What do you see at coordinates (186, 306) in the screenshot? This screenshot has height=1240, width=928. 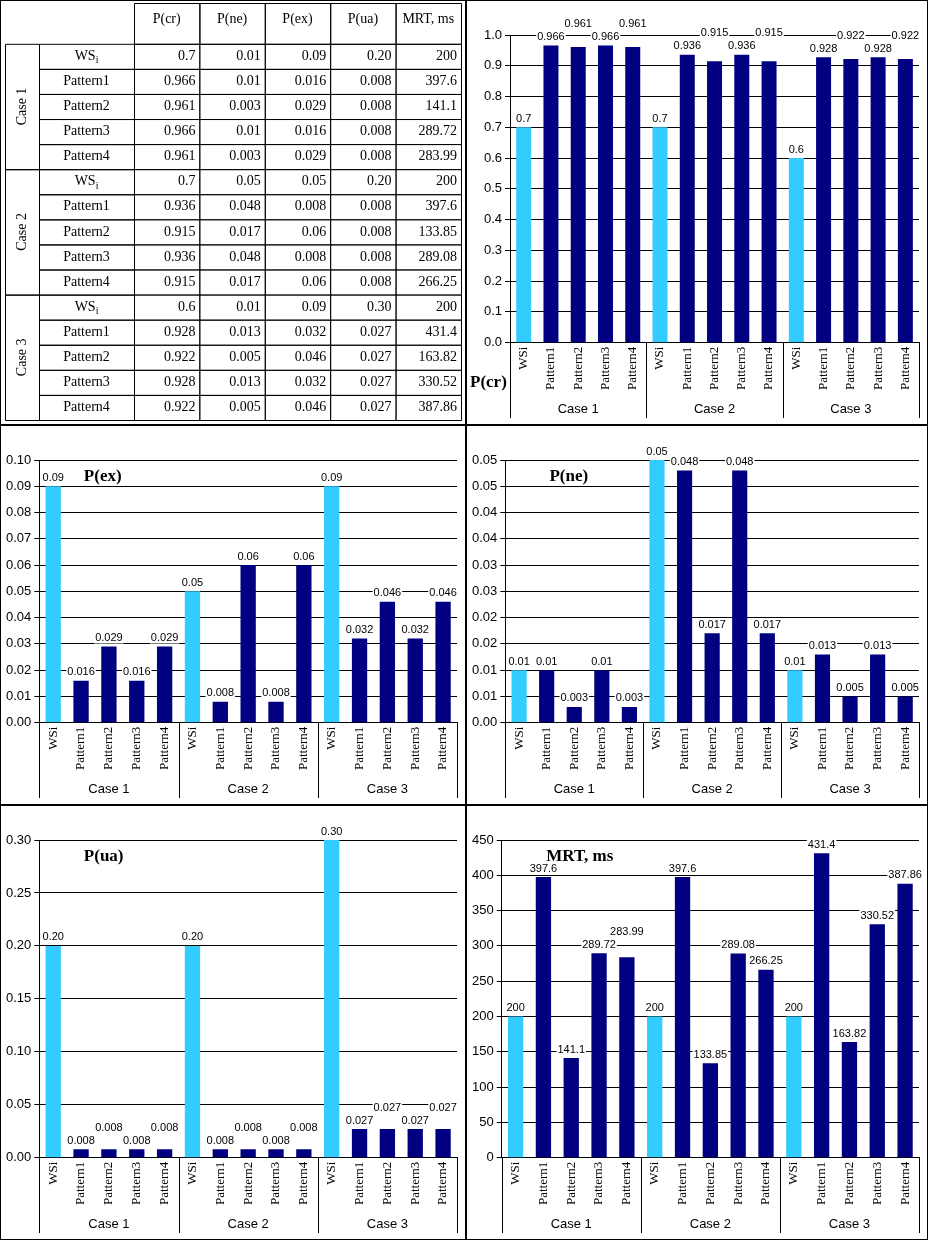 I see `data-label: 0.6` at bounding box center [186, 306].